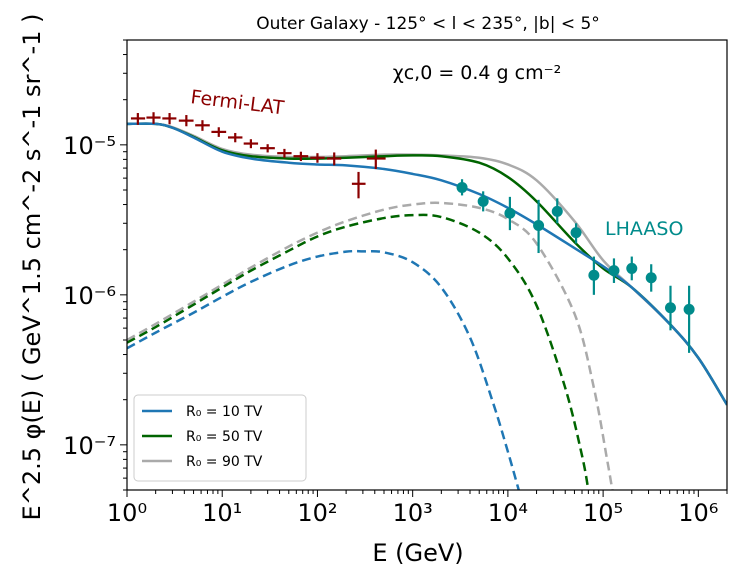 The image size is (741, 574). I want to click on legend-label: R₀ = 10 TV, so click(224, 412).